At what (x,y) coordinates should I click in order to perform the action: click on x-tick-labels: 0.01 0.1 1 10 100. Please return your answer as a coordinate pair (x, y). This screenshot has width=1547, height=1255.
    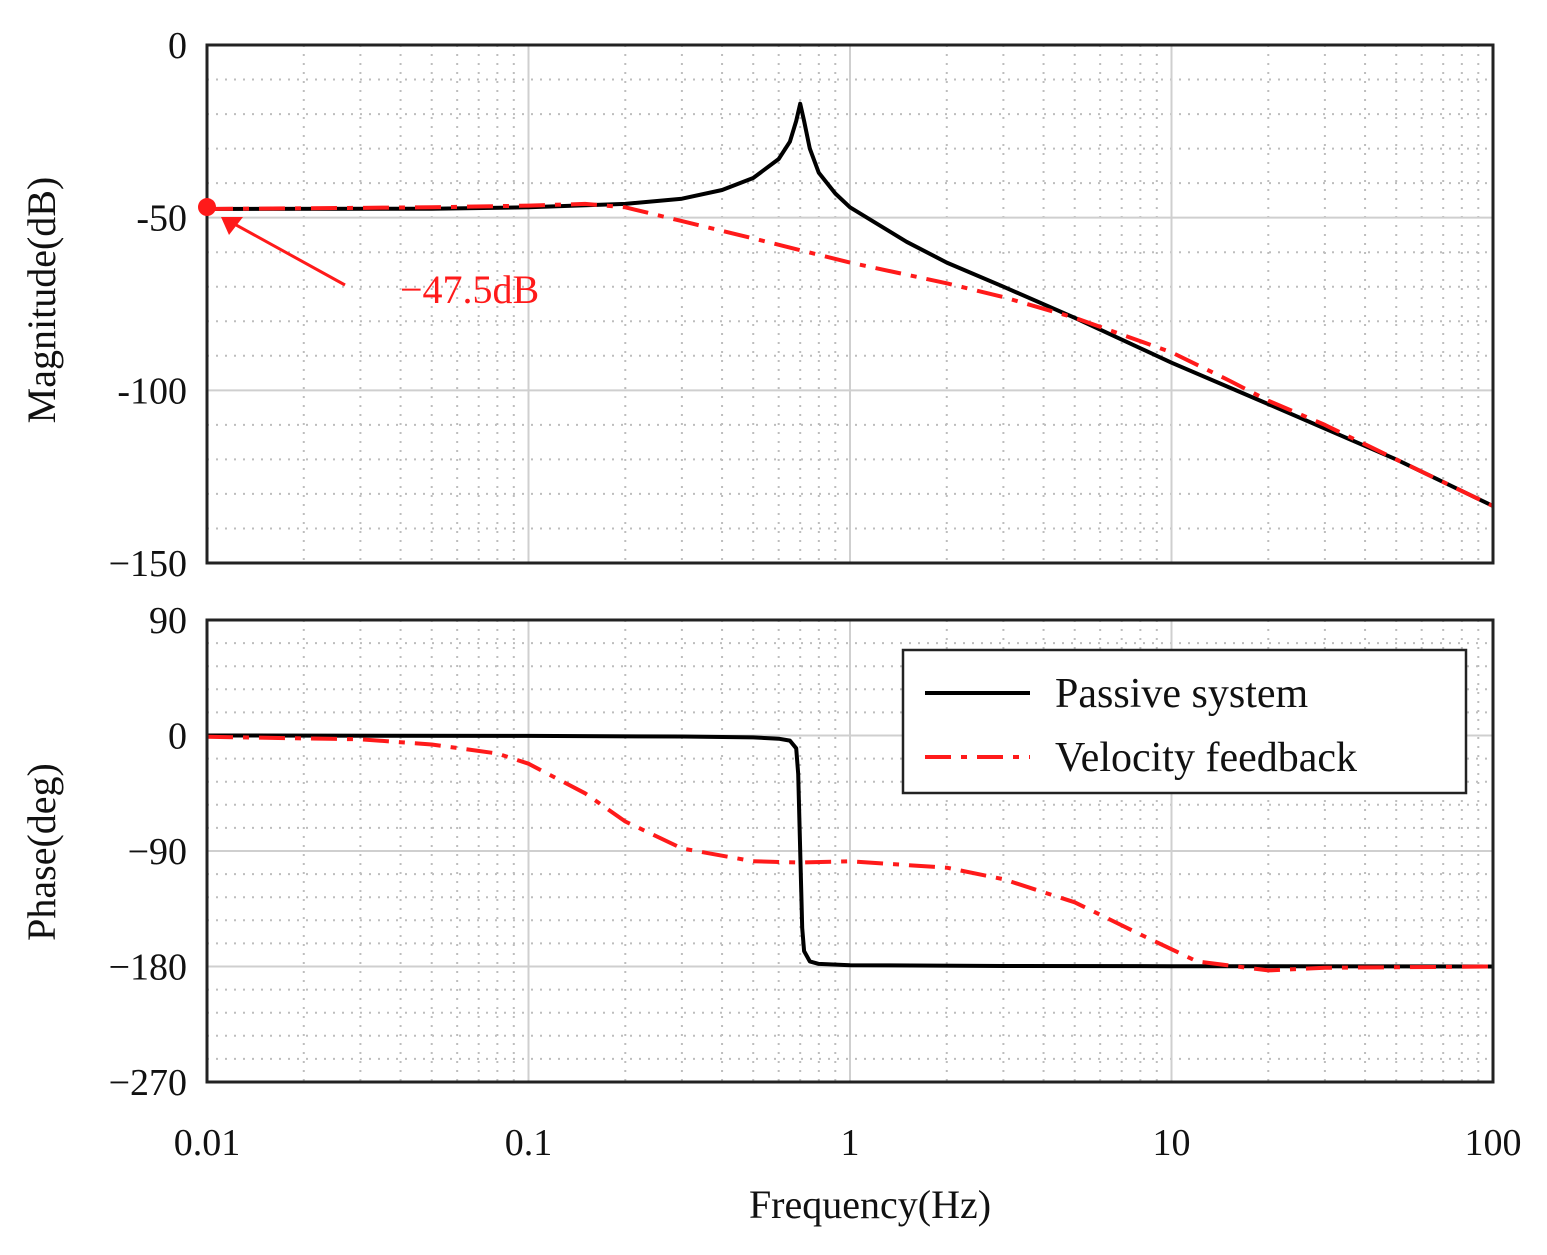
    Looking at the image, I should click on (848, 1143).